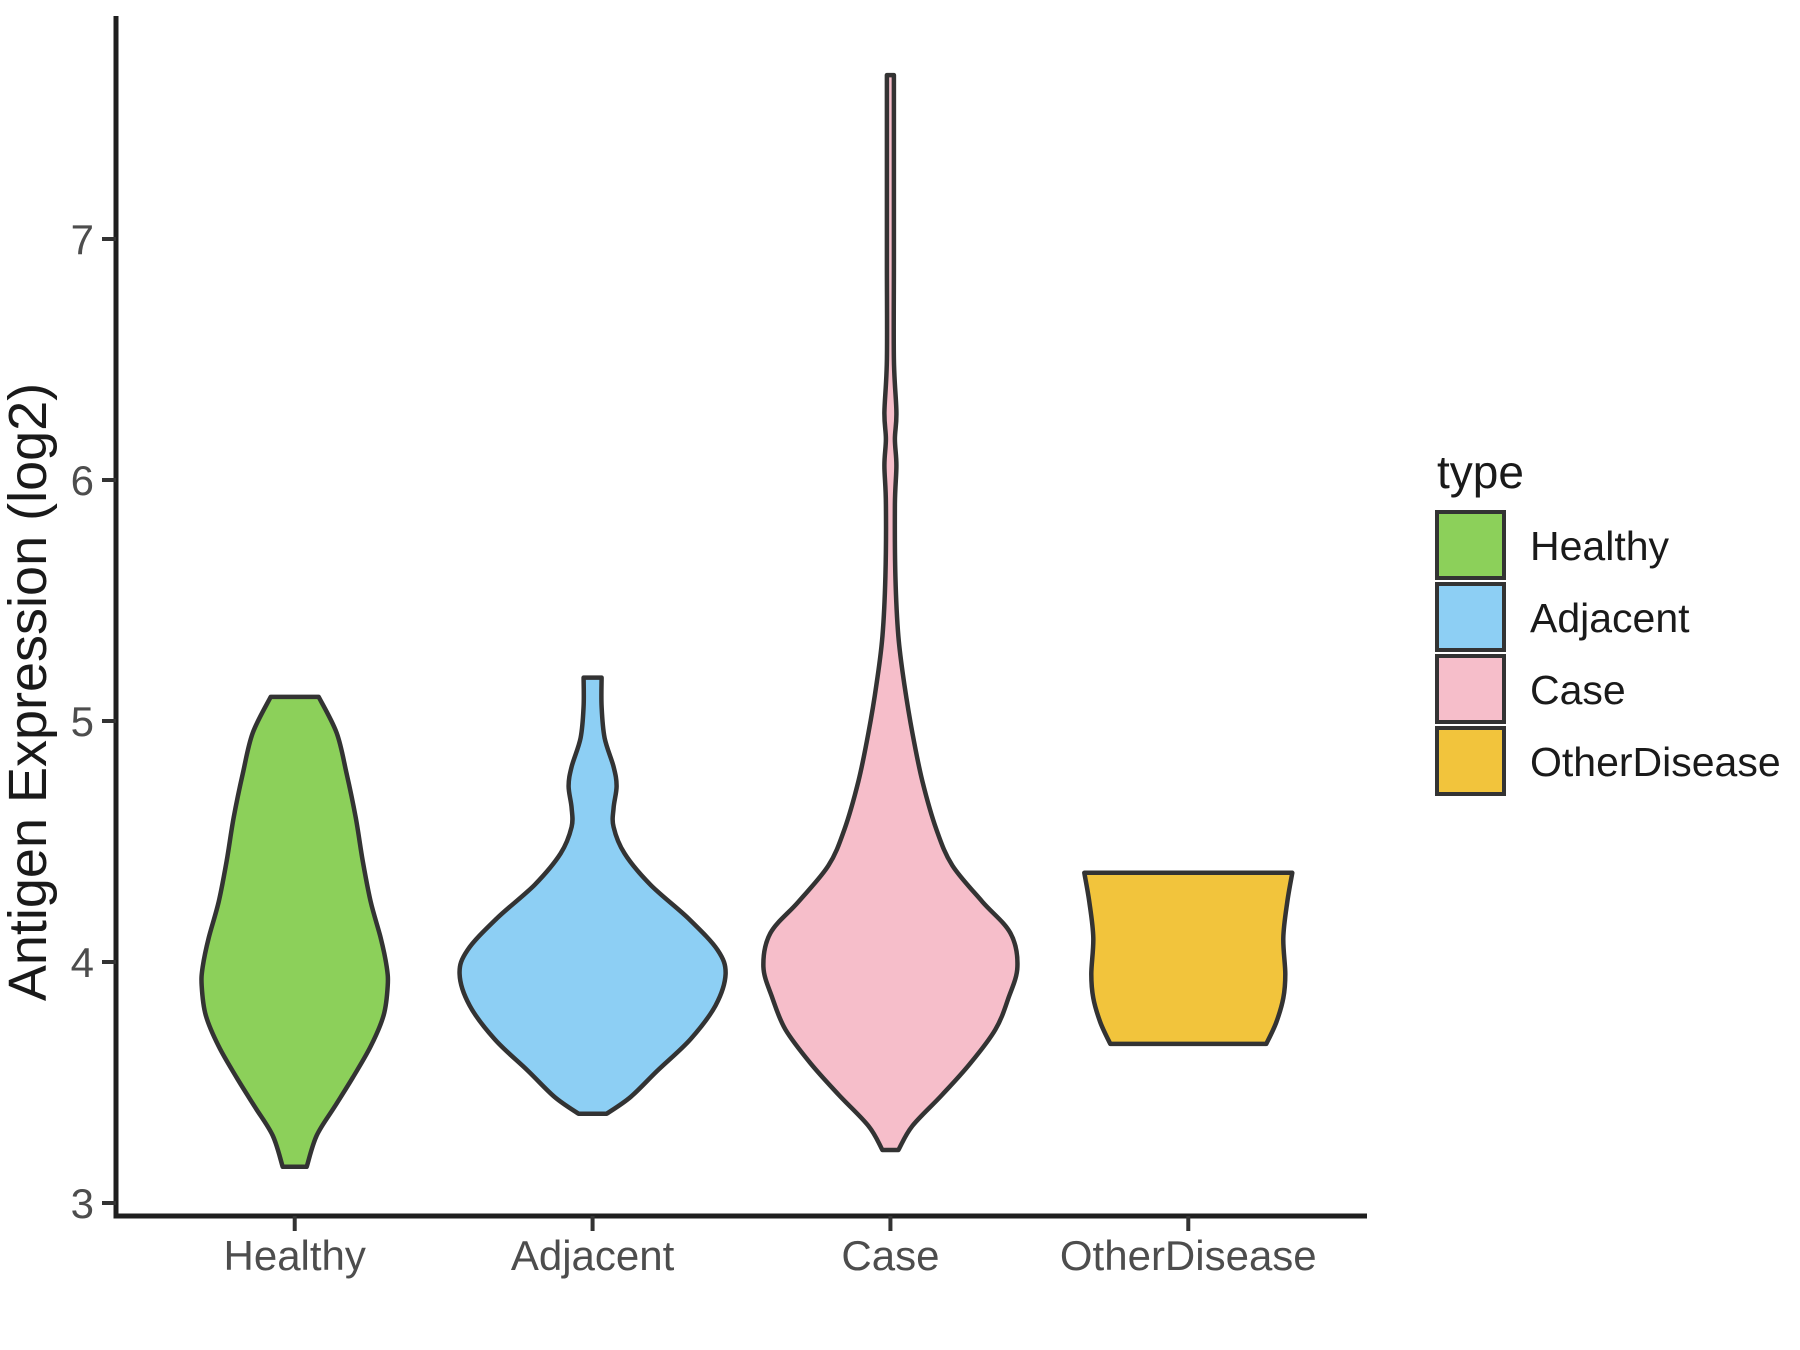 This screenshot has width=1800, height=1350. What do you see at coordinates (1188, 958) in the screenshot?
I see `violin-otherdisease` at bounding box center [1188, 958].